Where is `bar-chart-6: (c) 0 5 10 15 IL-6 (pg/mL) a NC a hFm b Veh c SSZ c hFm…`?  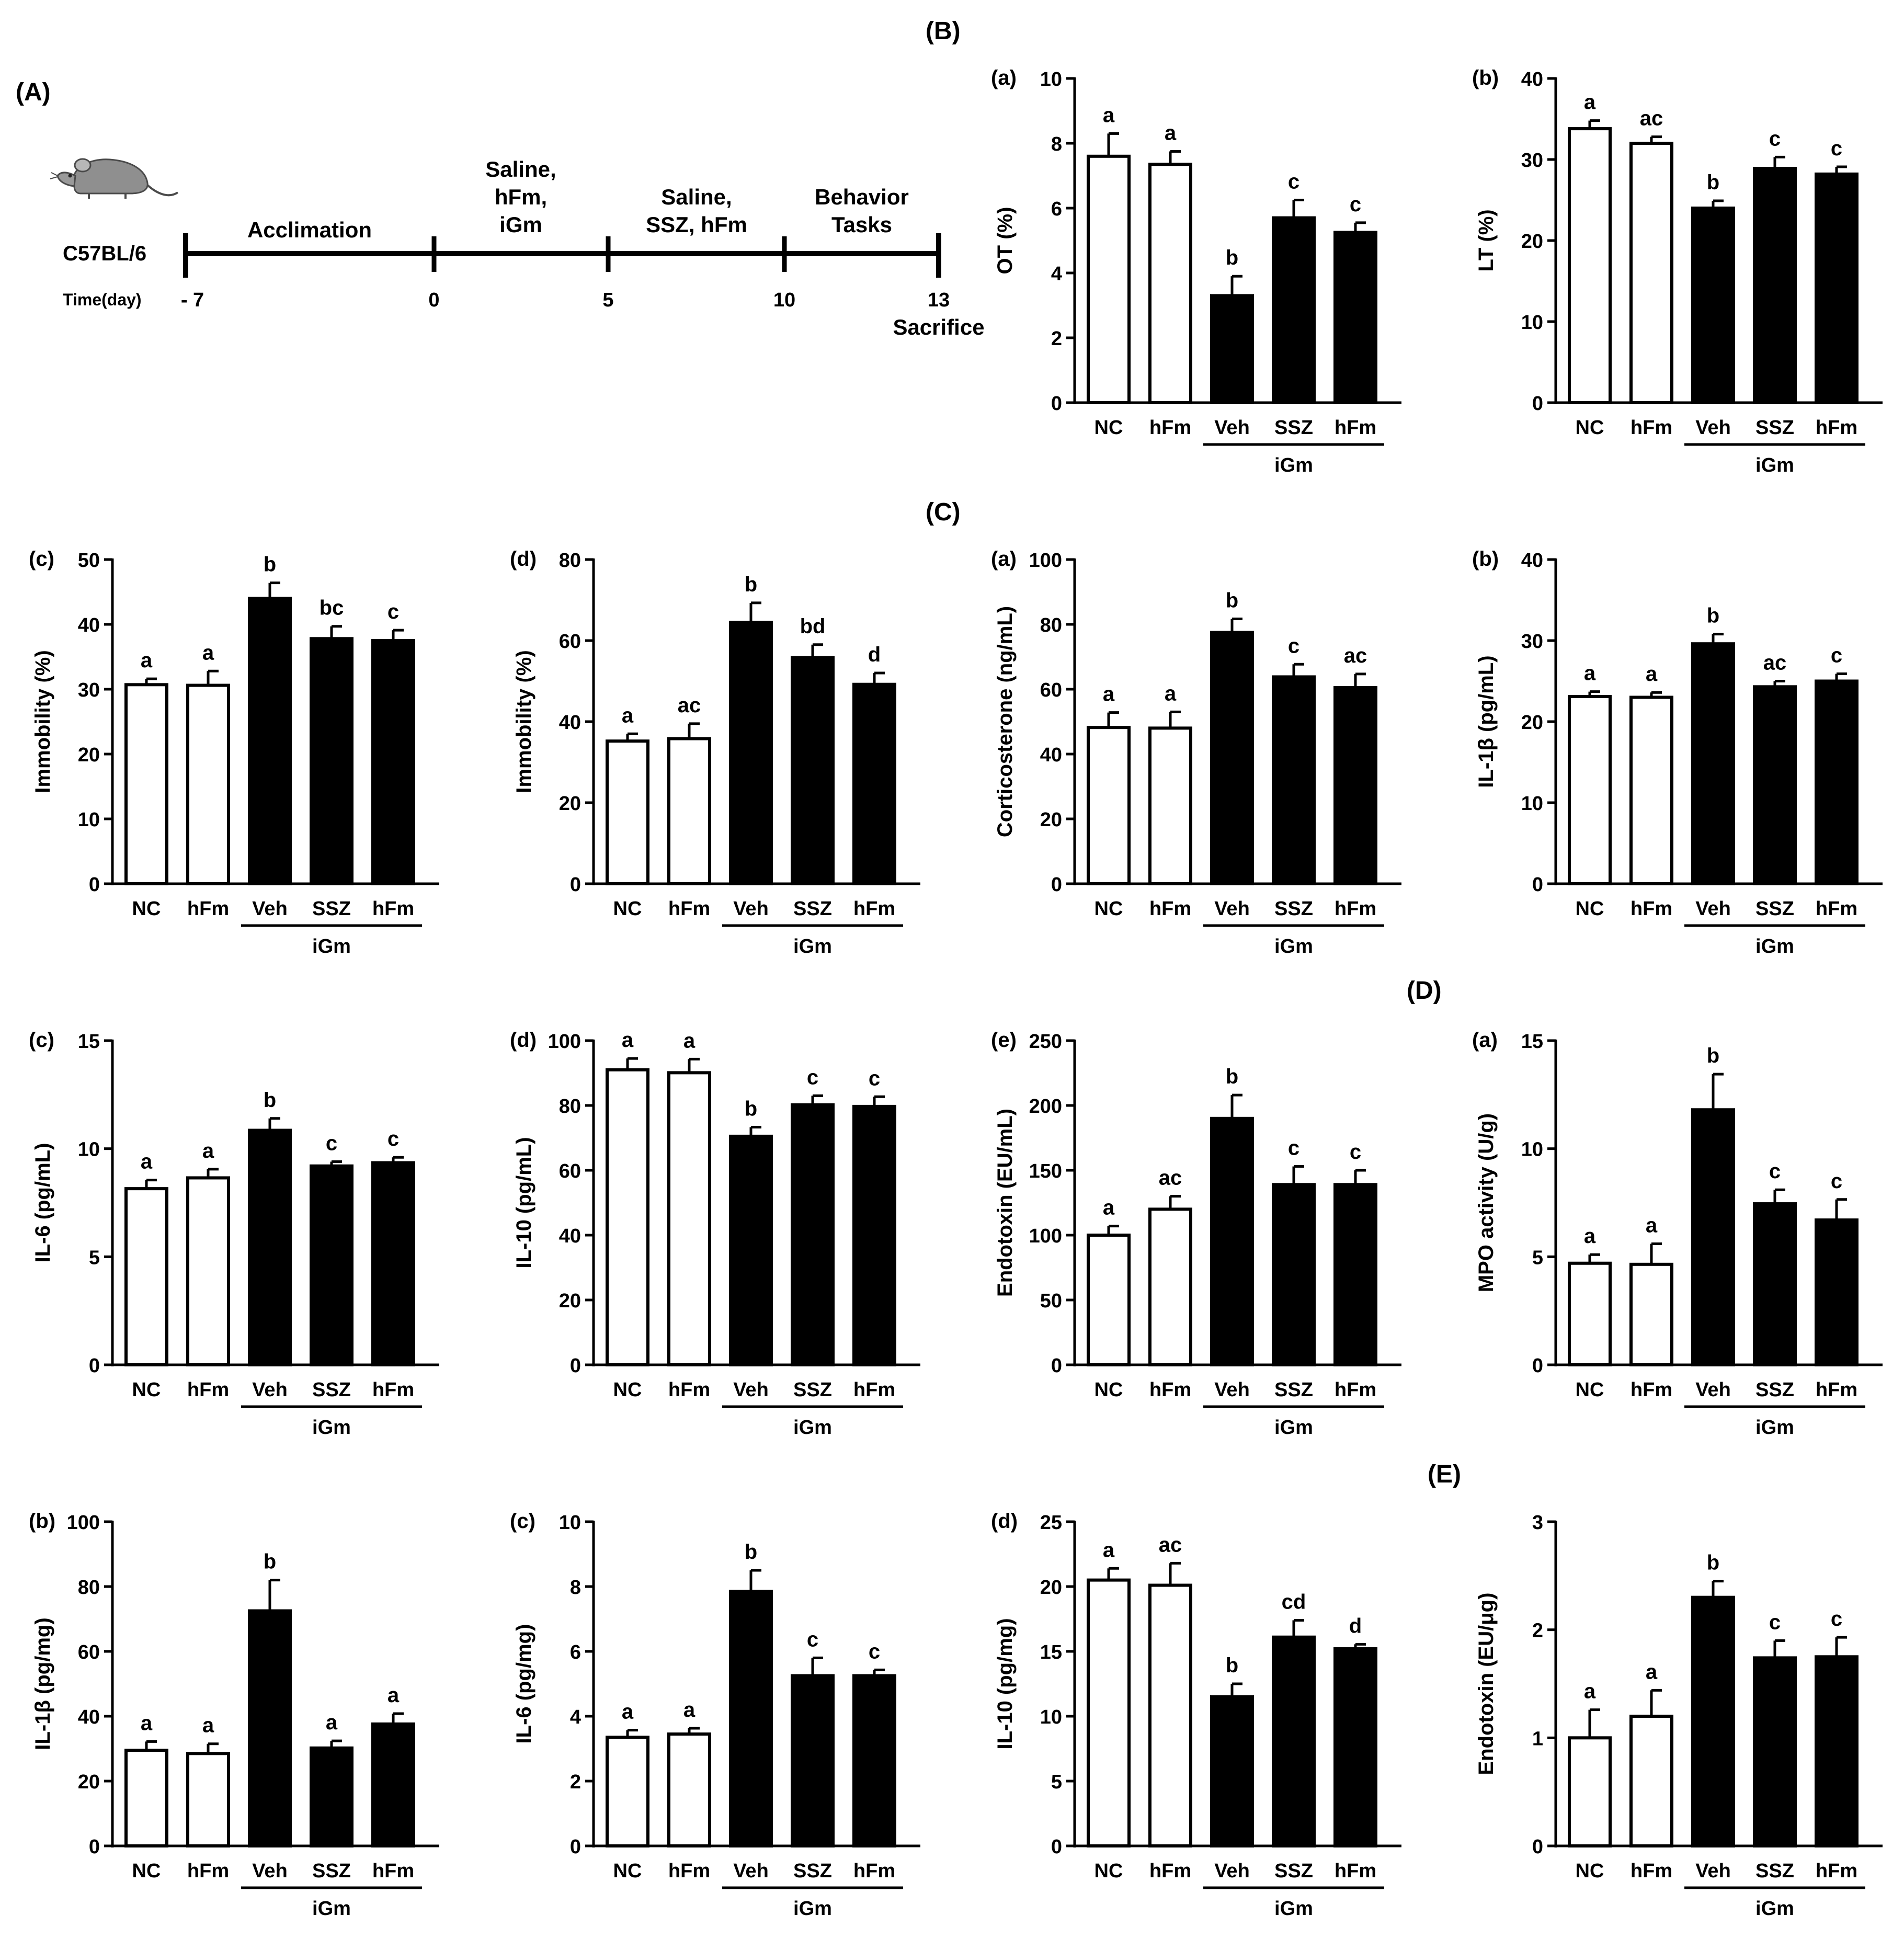
bar-chart-6: (c) 0 5 10 15 IL-6 (pg/mL) a NC a hFm b Veh c SSZ c hFm… is located at coordinates (234, 1234).